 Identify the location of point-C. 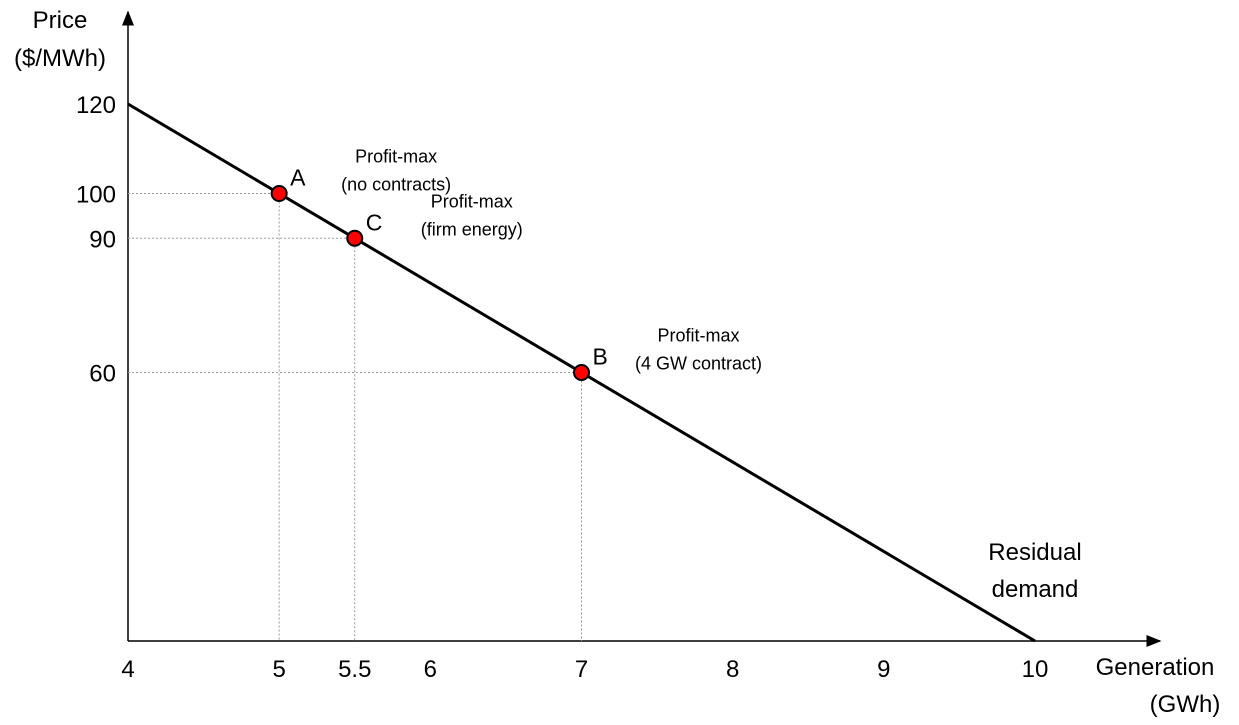
(355, 238).